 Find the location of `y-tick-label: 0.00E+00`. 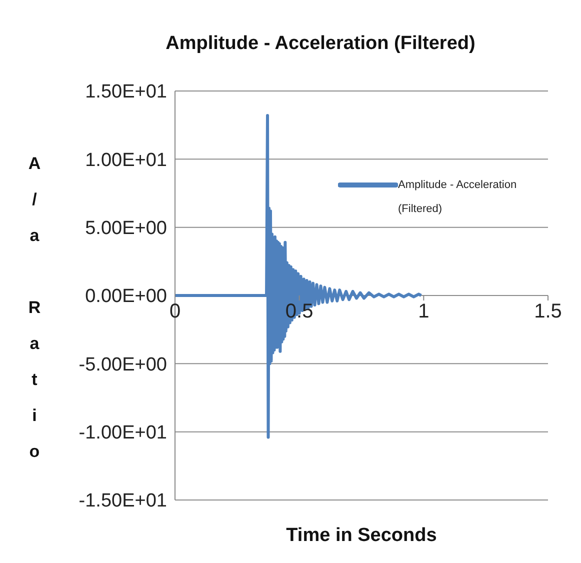

y-tick-label: 0.00E+00 is located at coordinates (126, 297).